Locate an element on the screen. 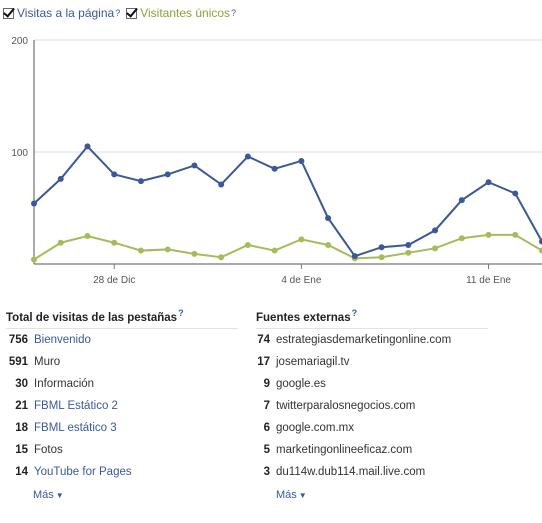 The width and height of the screenshot is (542, 523). sources_section-row: 3 du114w.dub114.mail.live.com is located at coordinates (372, 472).